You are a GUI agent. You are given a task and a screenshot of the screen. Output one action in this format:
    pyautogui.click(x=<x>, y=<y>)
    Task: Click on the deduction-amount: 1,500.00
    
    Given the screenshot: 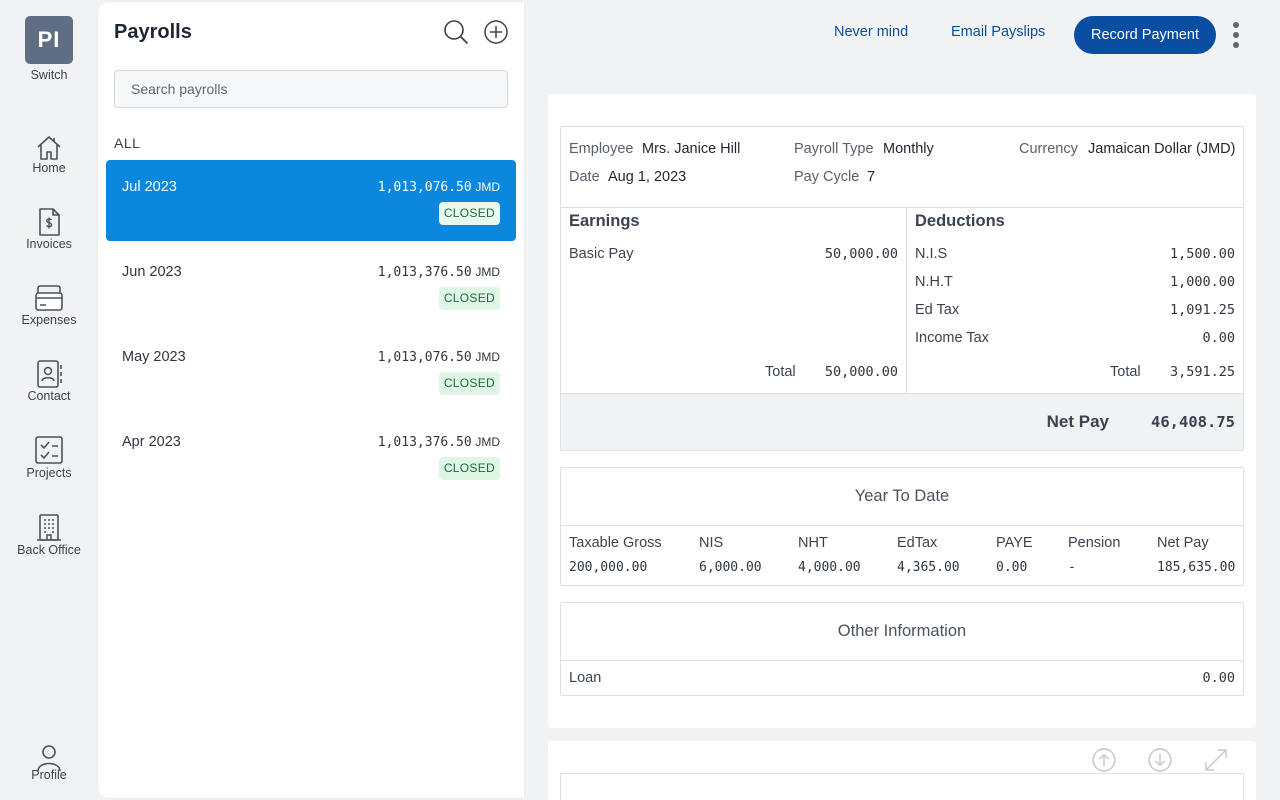 What is the action you would take?
    pyautogui.click(x=1202, y=254)
    